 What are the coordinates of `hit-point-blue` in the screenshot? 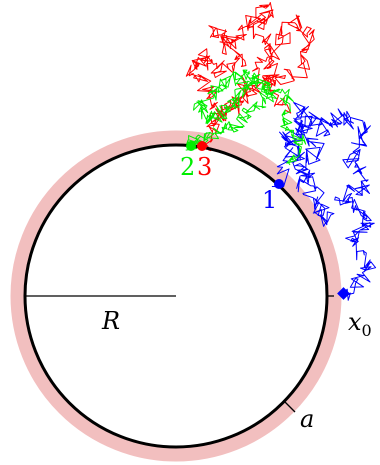 It's located at (279, 184).